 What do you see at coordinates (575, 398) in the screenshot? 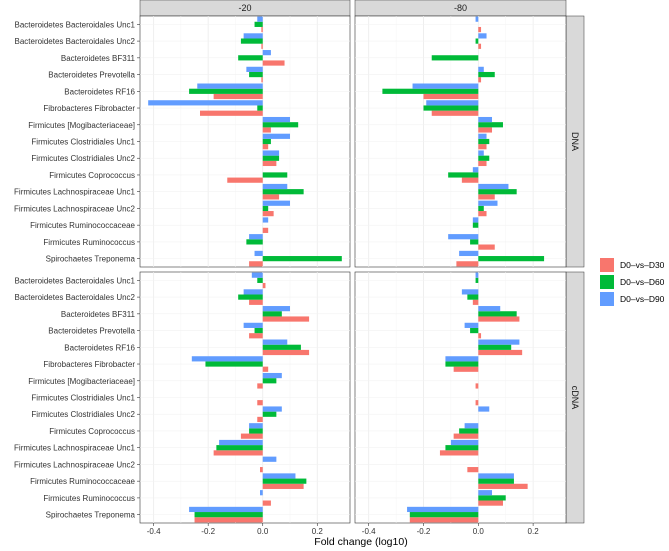
I see `facet-row-label: cDNA` at bounding box center [575, 398].